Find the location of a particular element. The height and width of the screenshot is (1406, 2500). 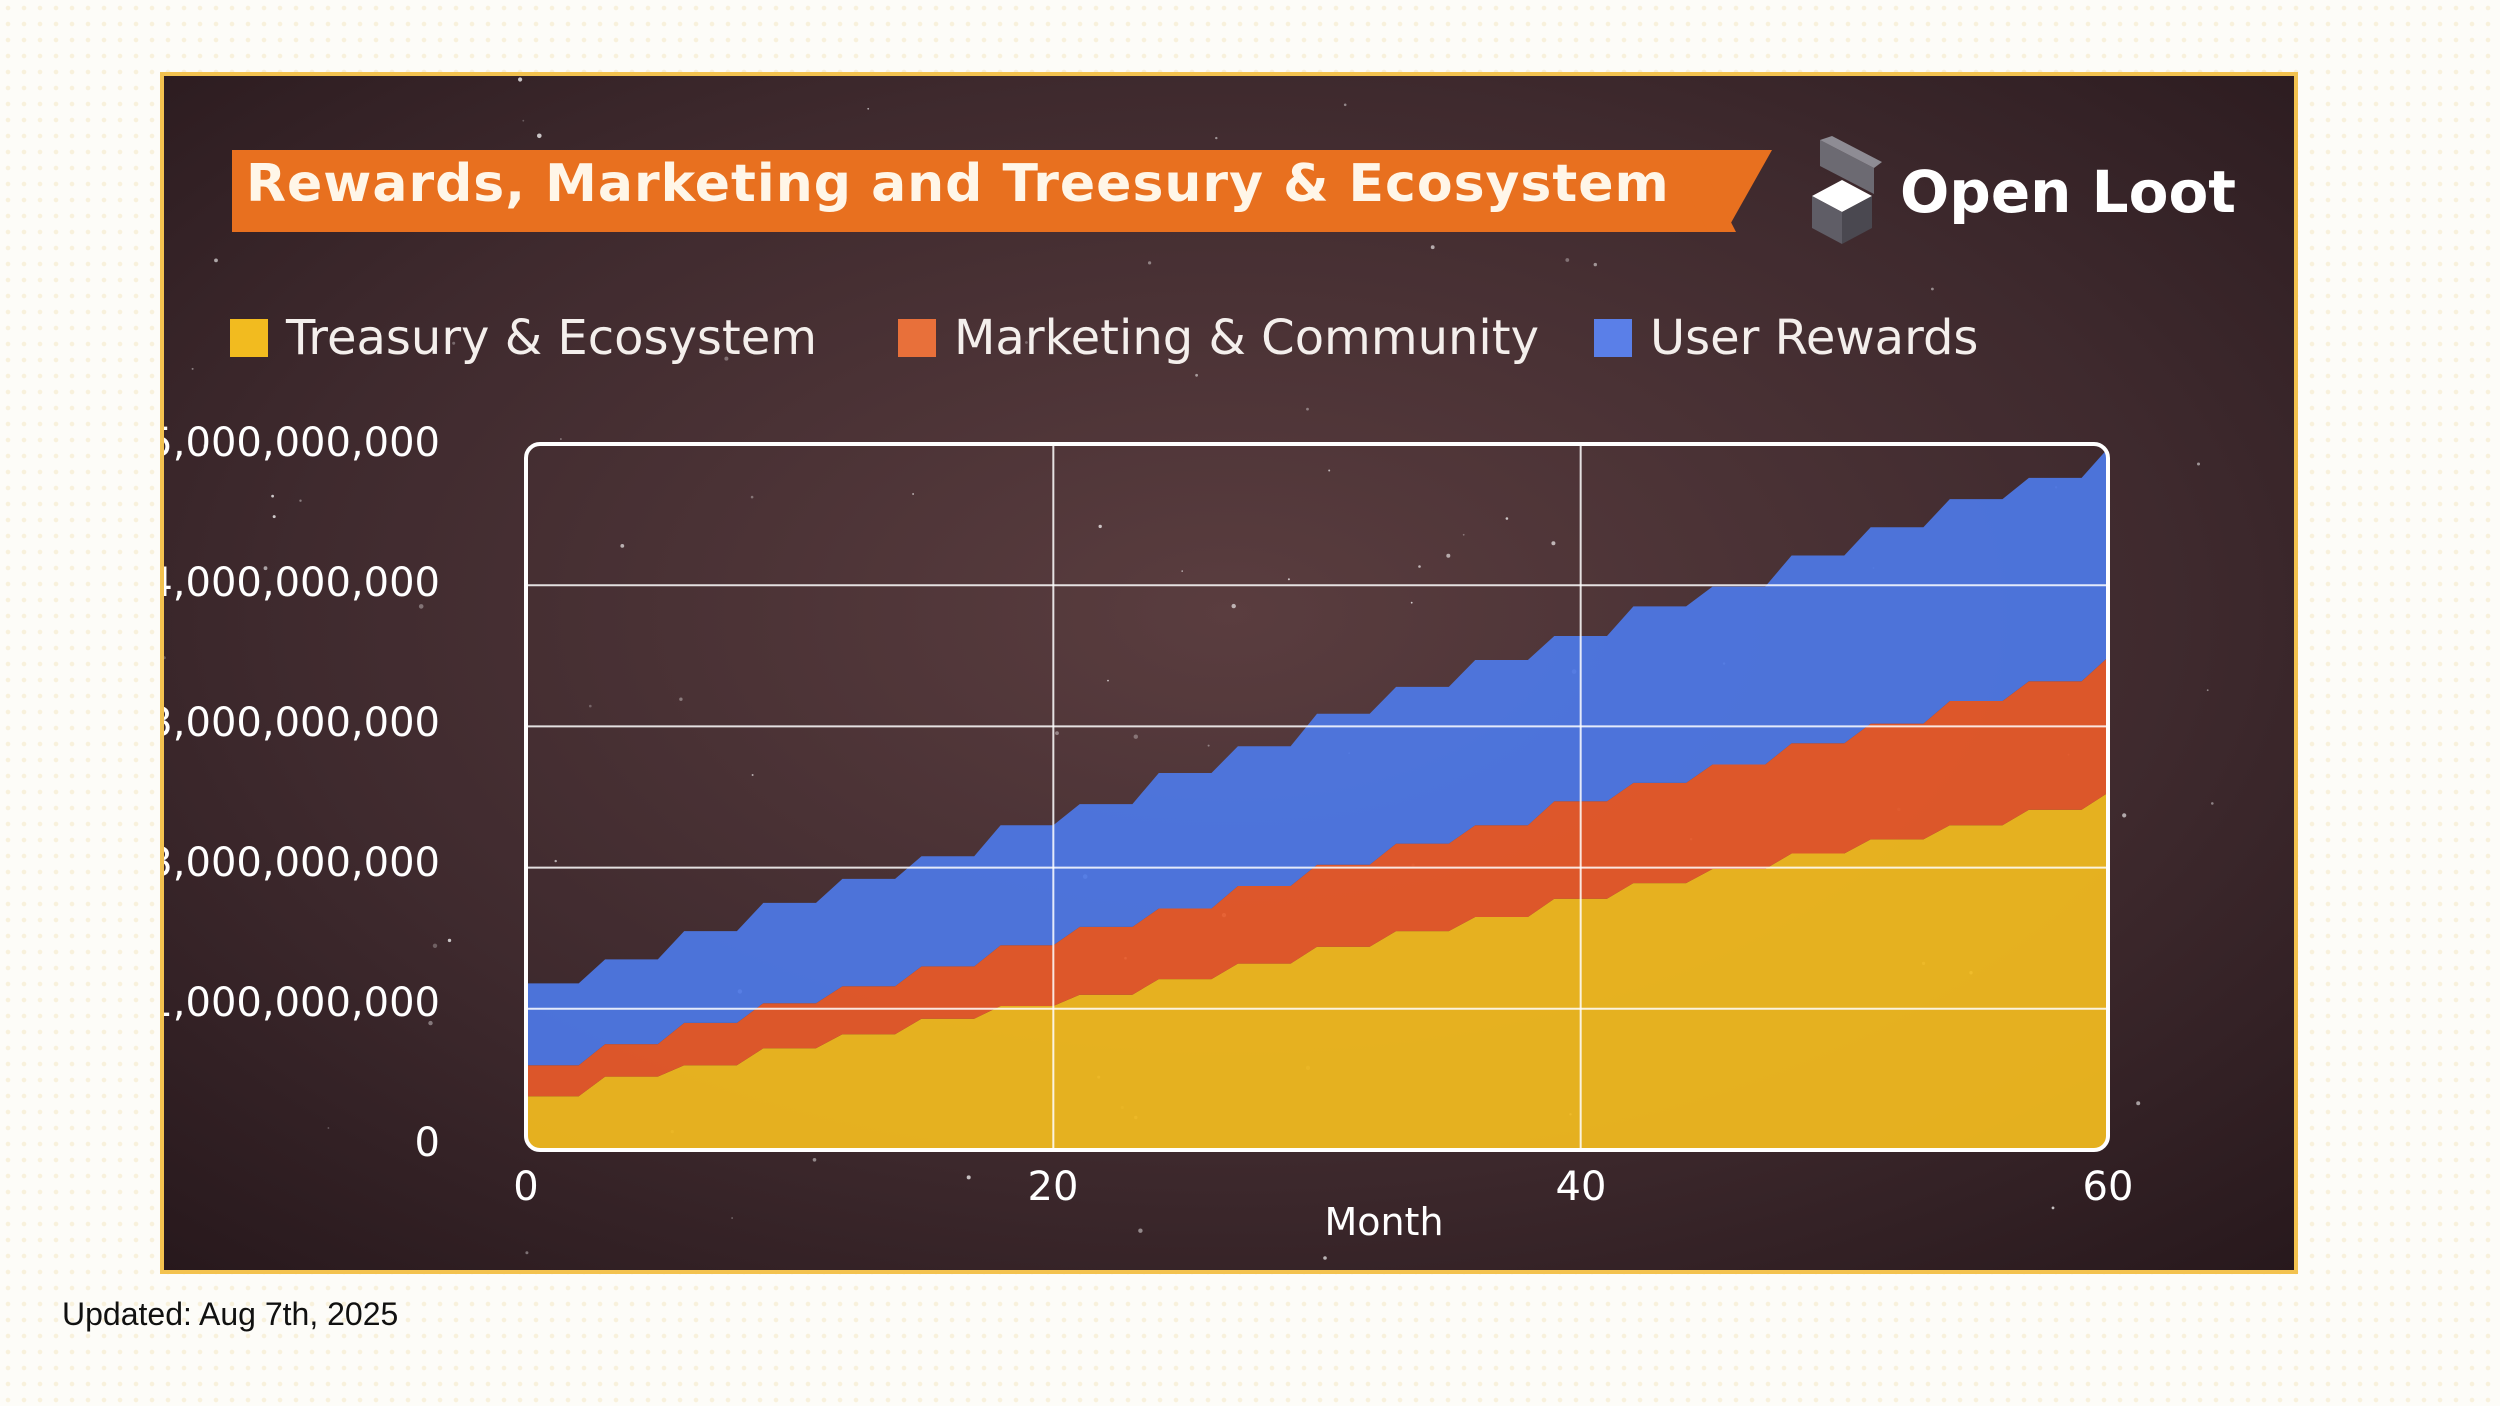

legend-swatch-treasury is located at coordinates (249, 338).